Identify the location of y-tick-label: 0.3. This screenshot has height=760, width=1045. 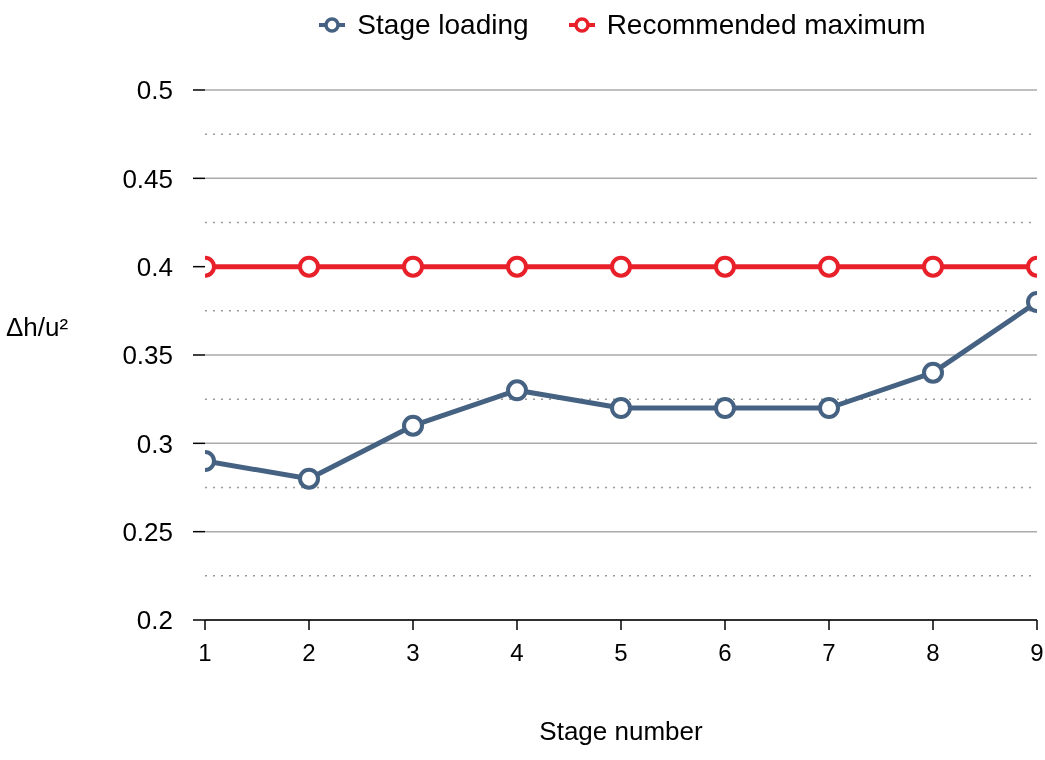
(154, 443).